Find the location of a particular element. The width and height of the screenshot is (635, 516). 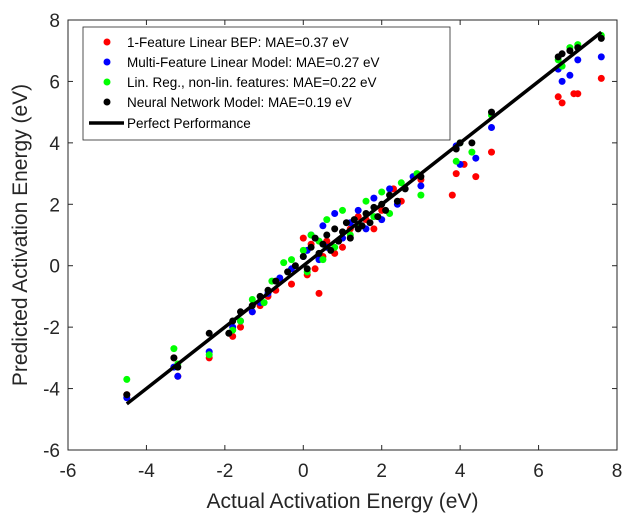

x-tick-label: 6 is located at coordinates (538, 471).